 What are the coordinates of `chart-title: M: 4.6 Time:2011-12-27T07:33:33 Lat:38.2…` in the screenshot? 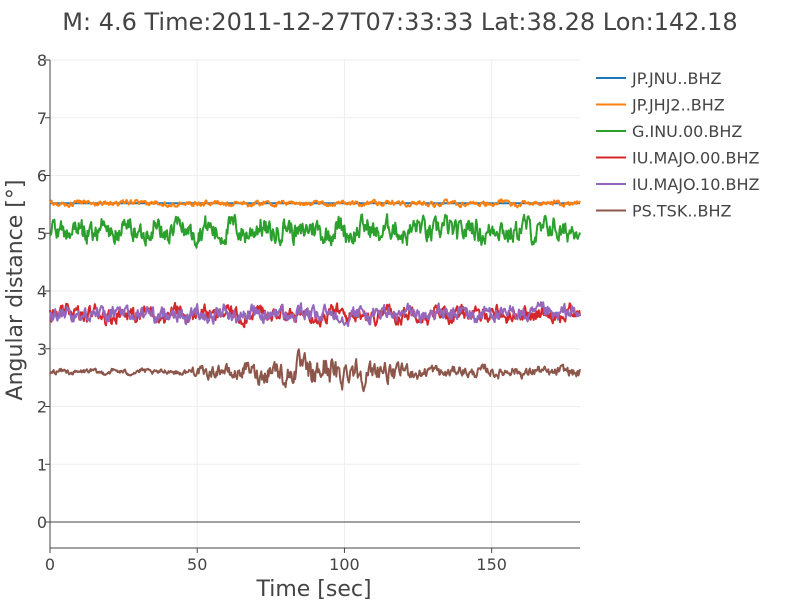 It's located at (399, 22).